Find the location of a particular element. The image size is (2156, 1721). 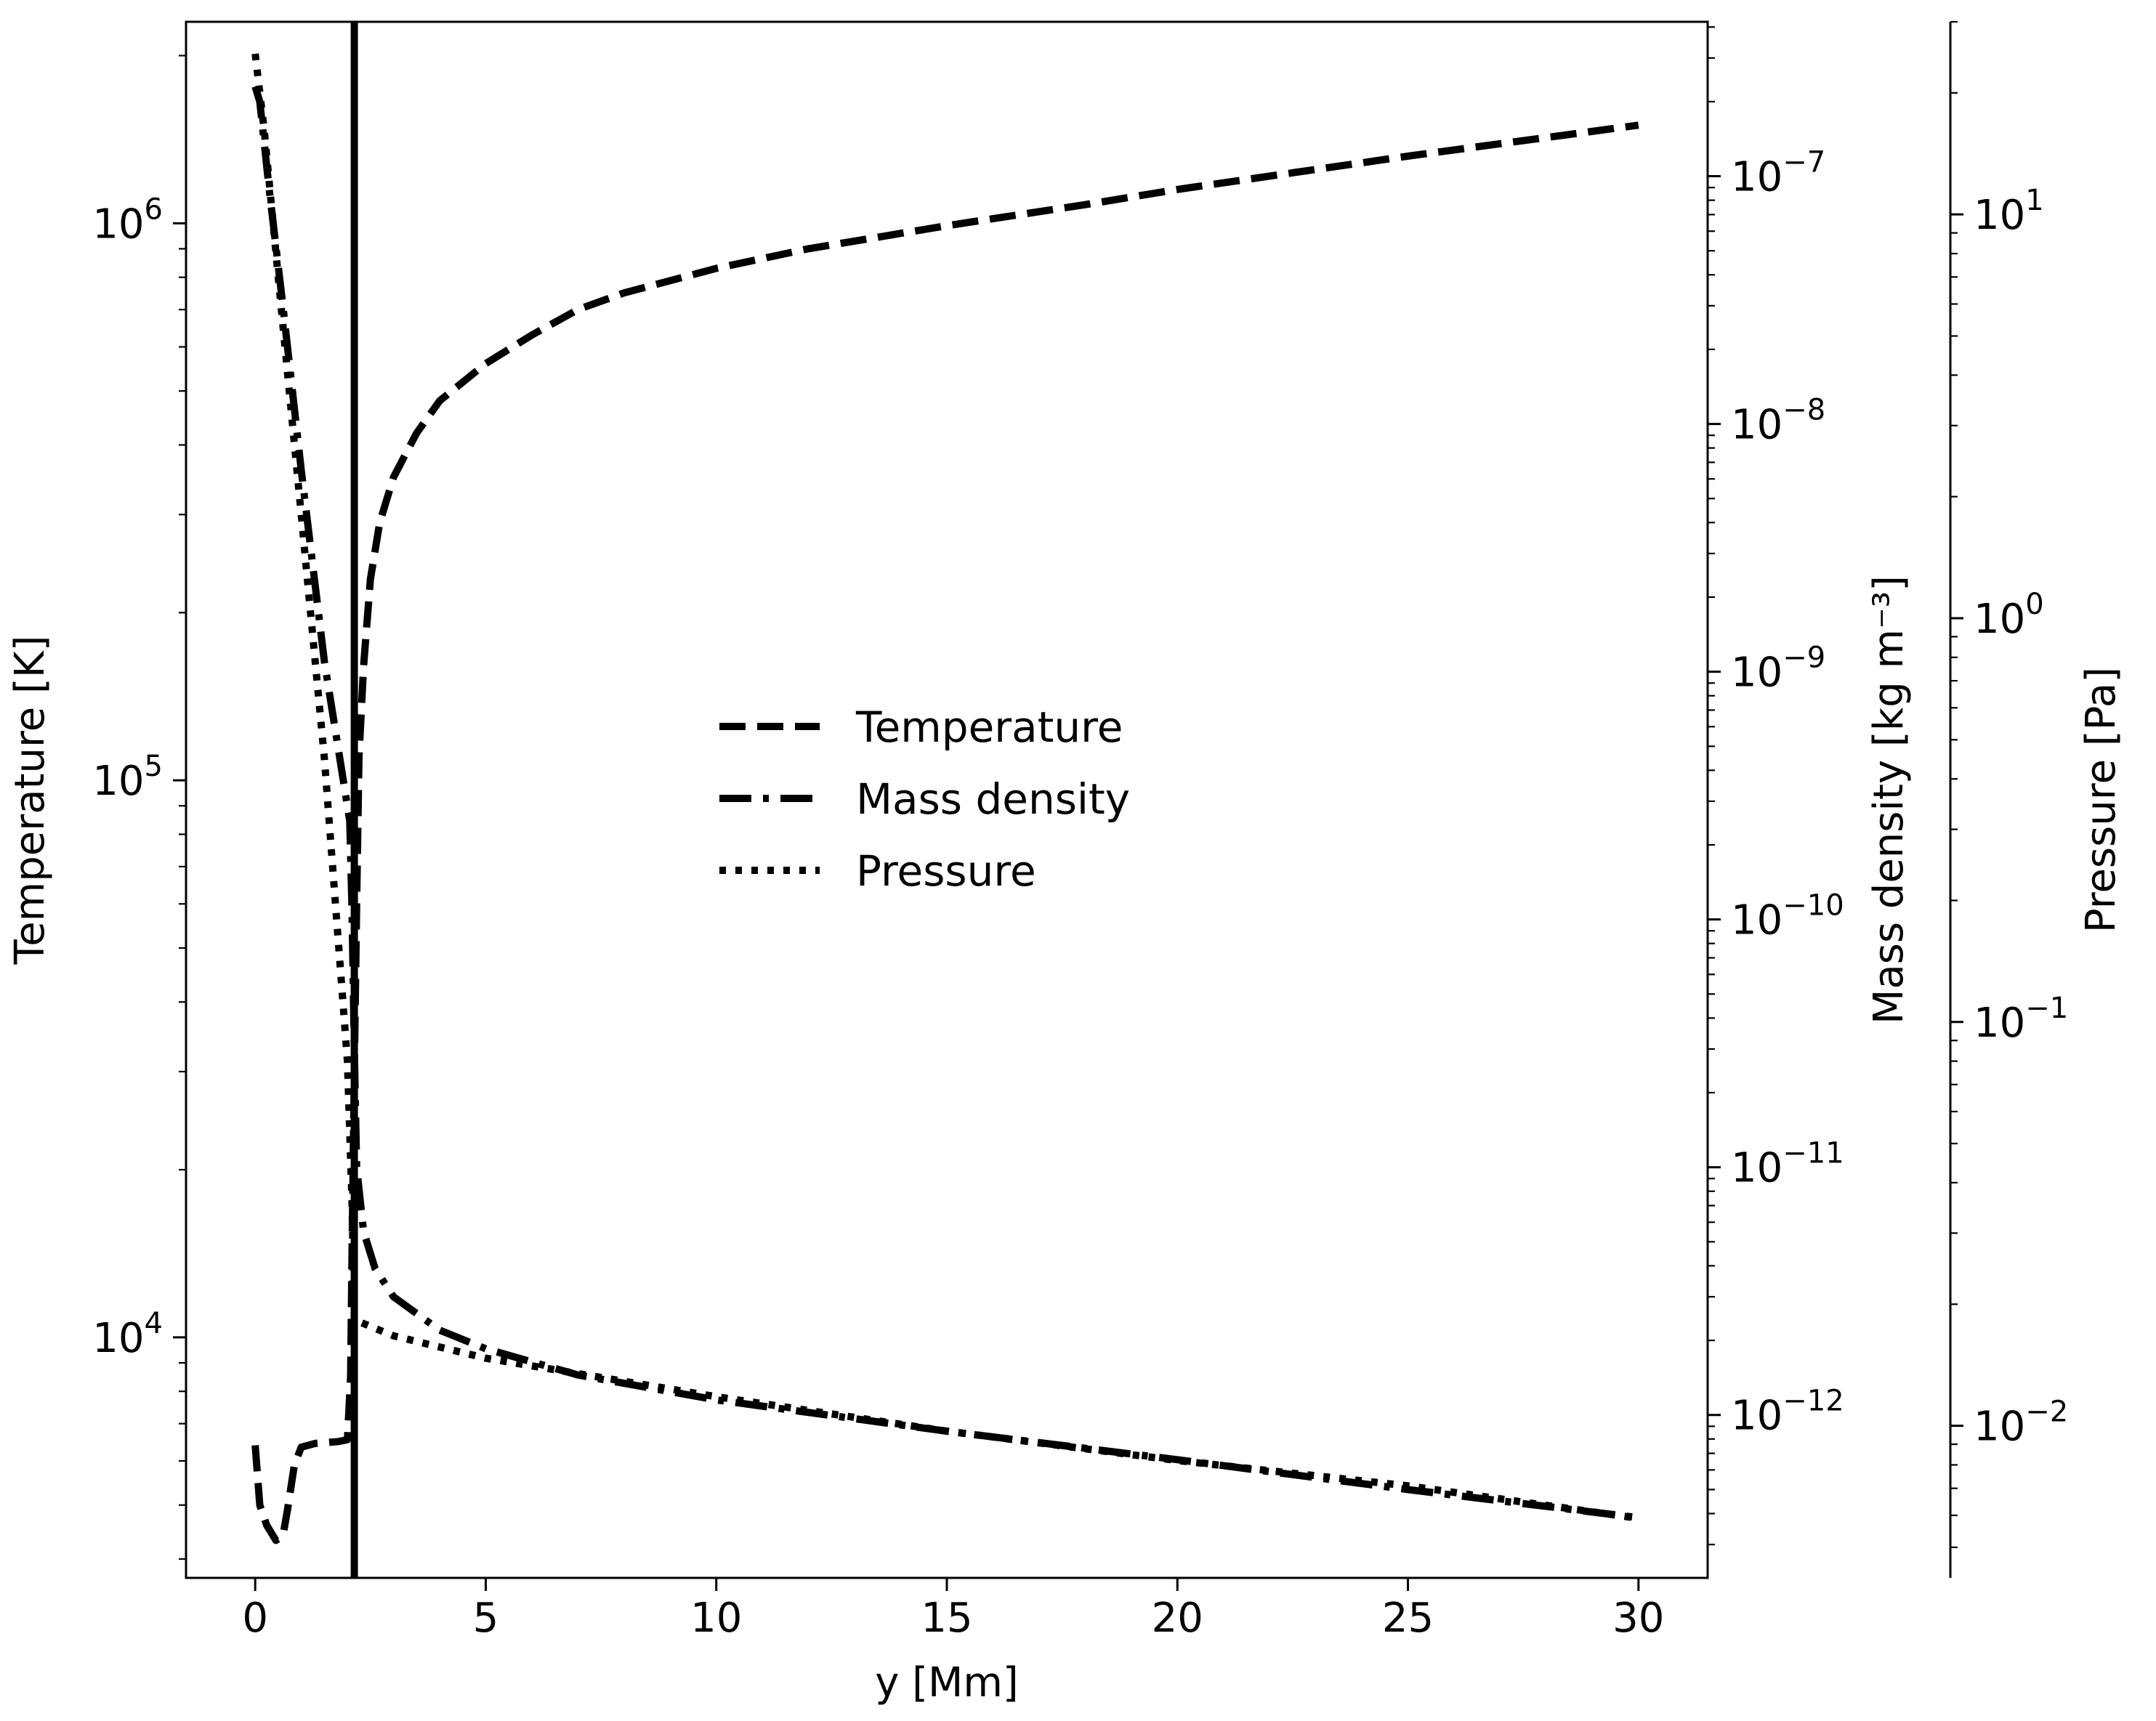

mass-density-axis-tick-exponent: −7 is located at coordinates (1803, 163).